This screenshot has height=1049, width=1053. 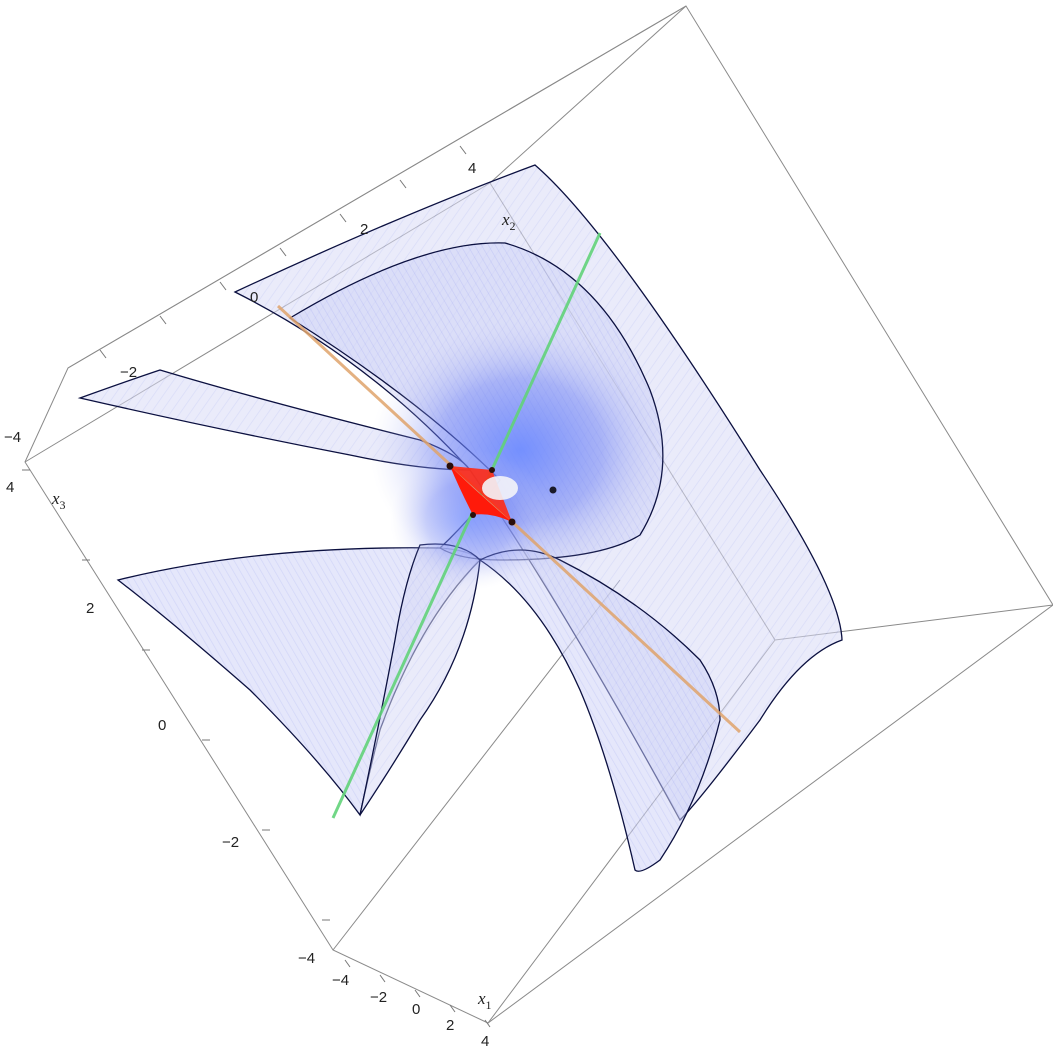 I want to click on x3-tick-label: 2, so click(x=90, y=608).